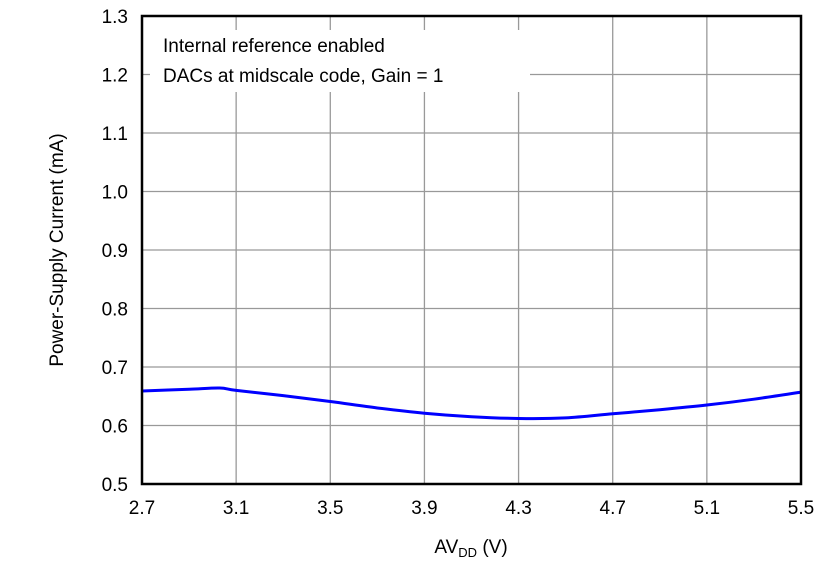  Describe the element at coordinates (274, 46) in the screenshot. I see `annotation-line-1: Internal reference enabled` at that location.